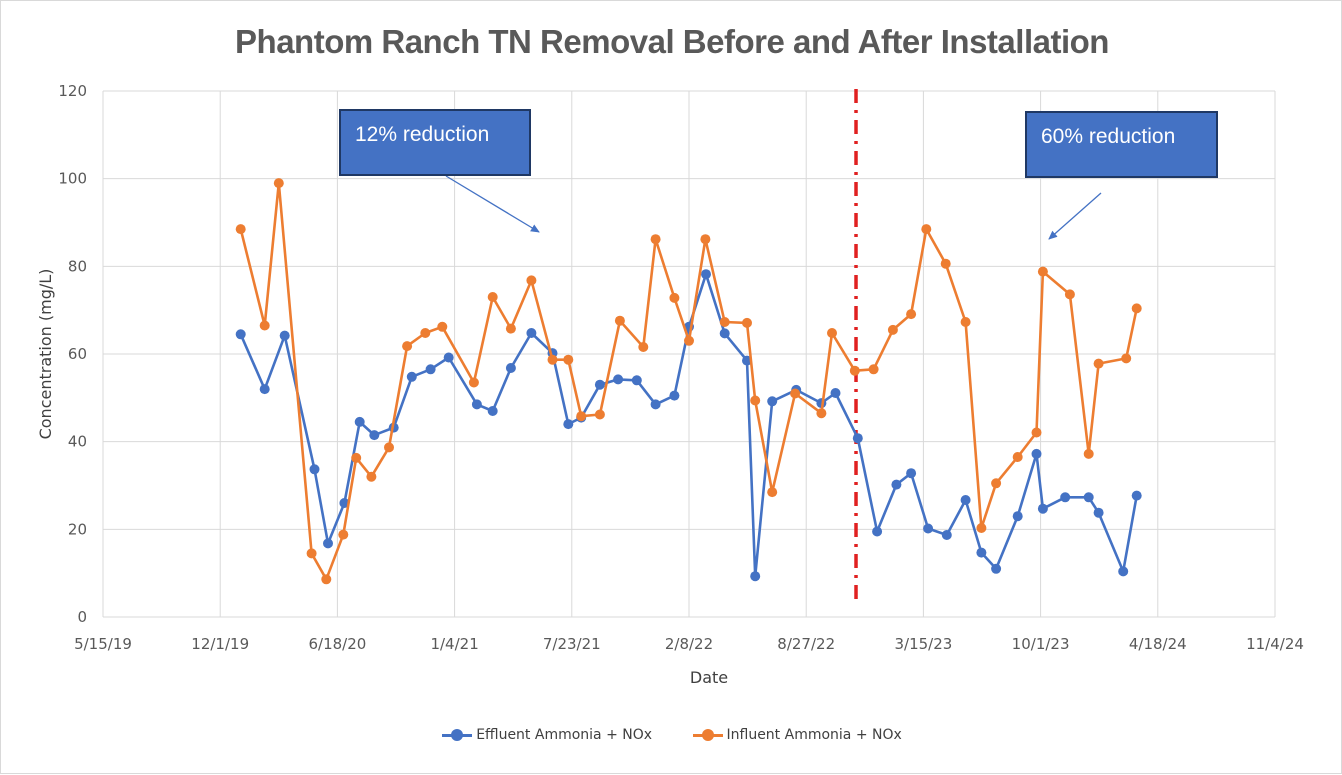  Describe the element at coordinates (77, 266) in the screenshot. I see `y-tick-label: 80` at that location.